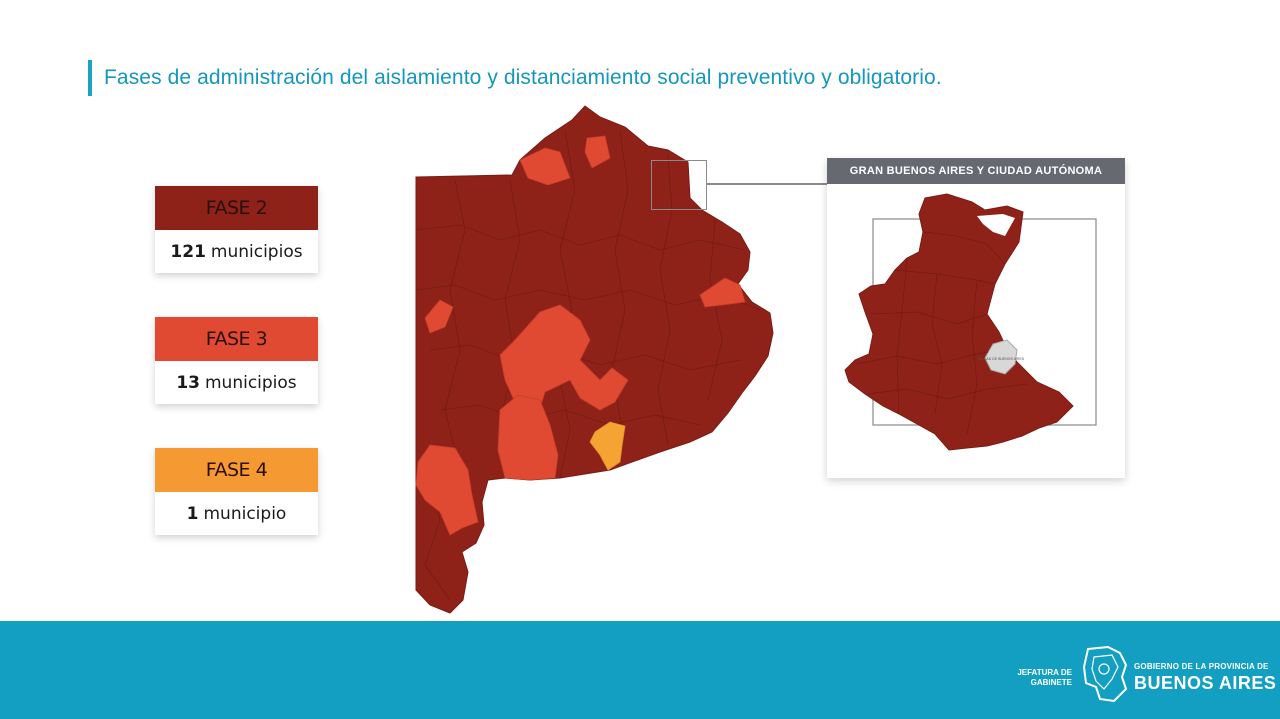  Describe the element at coordinates (188, 382) in the screenshot. I see `legend-count: 13` at that location.